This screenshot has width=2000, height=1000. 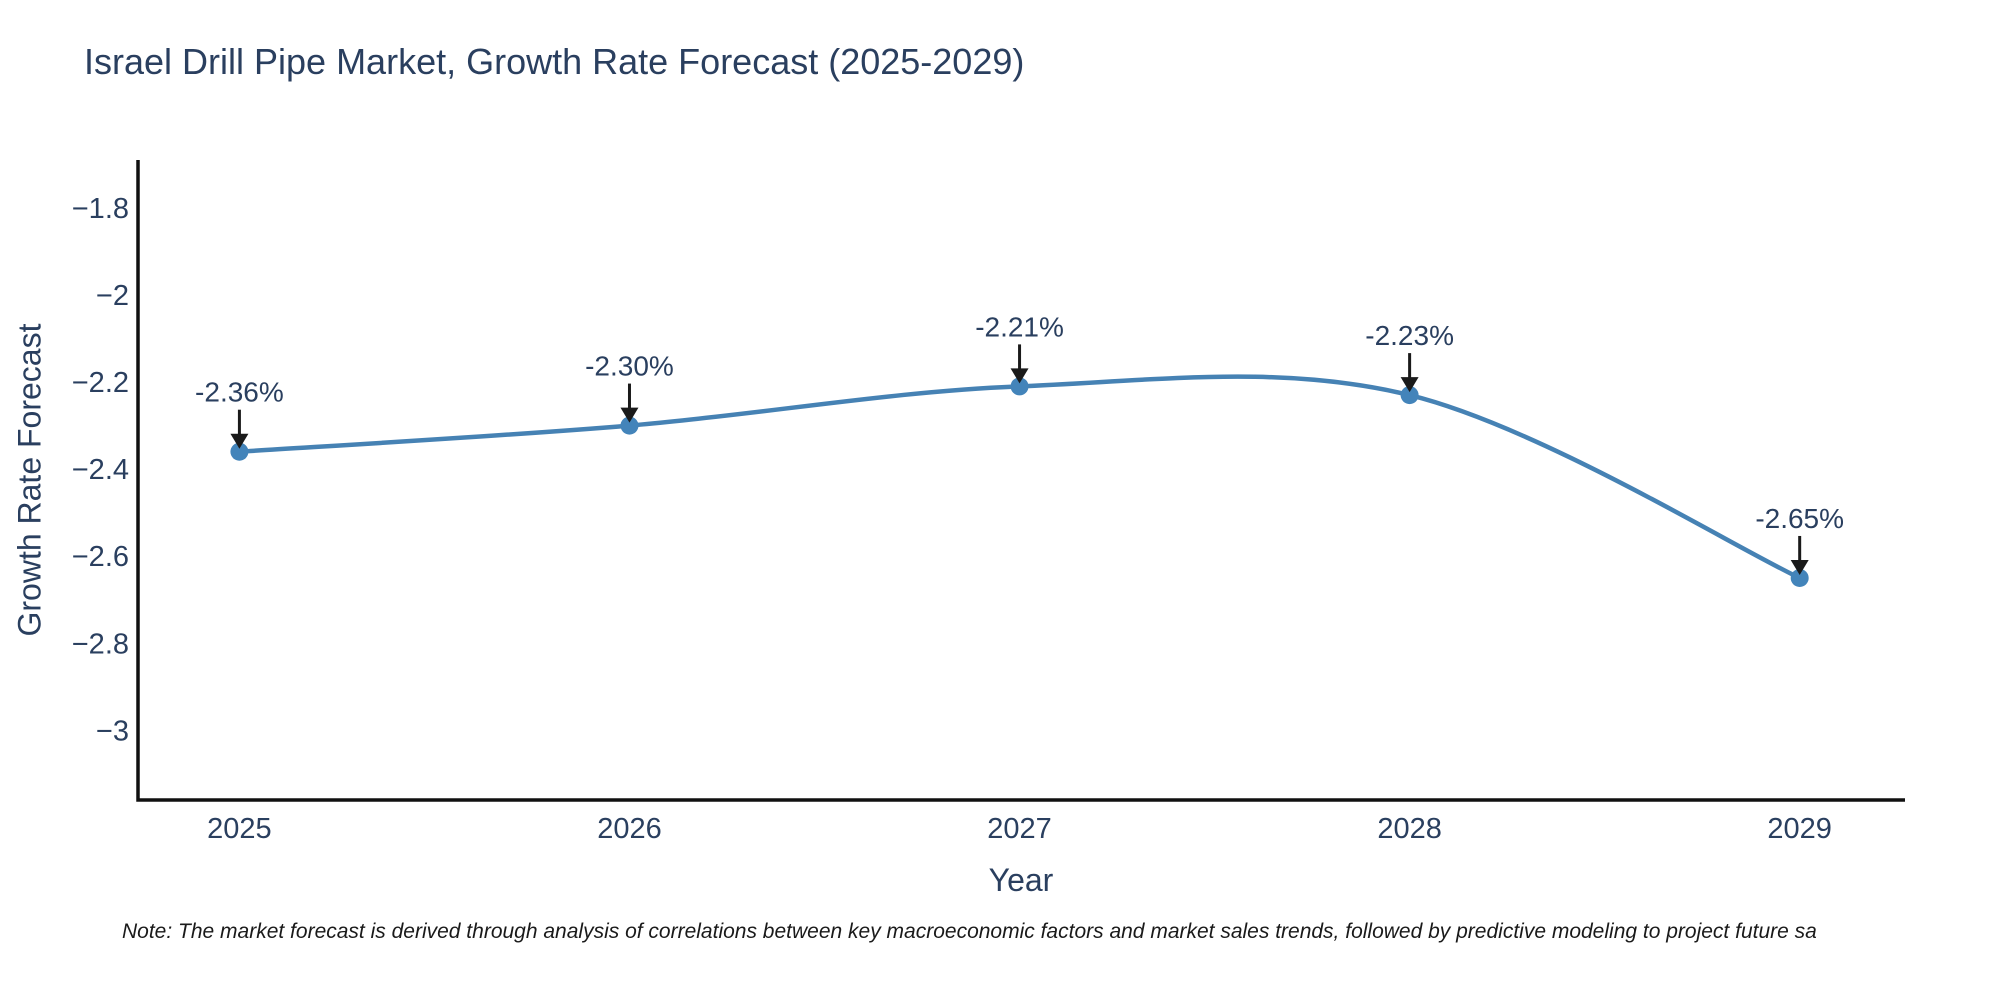 I want to click on x-tick-label: 2028, so click(x=1409, y=829).